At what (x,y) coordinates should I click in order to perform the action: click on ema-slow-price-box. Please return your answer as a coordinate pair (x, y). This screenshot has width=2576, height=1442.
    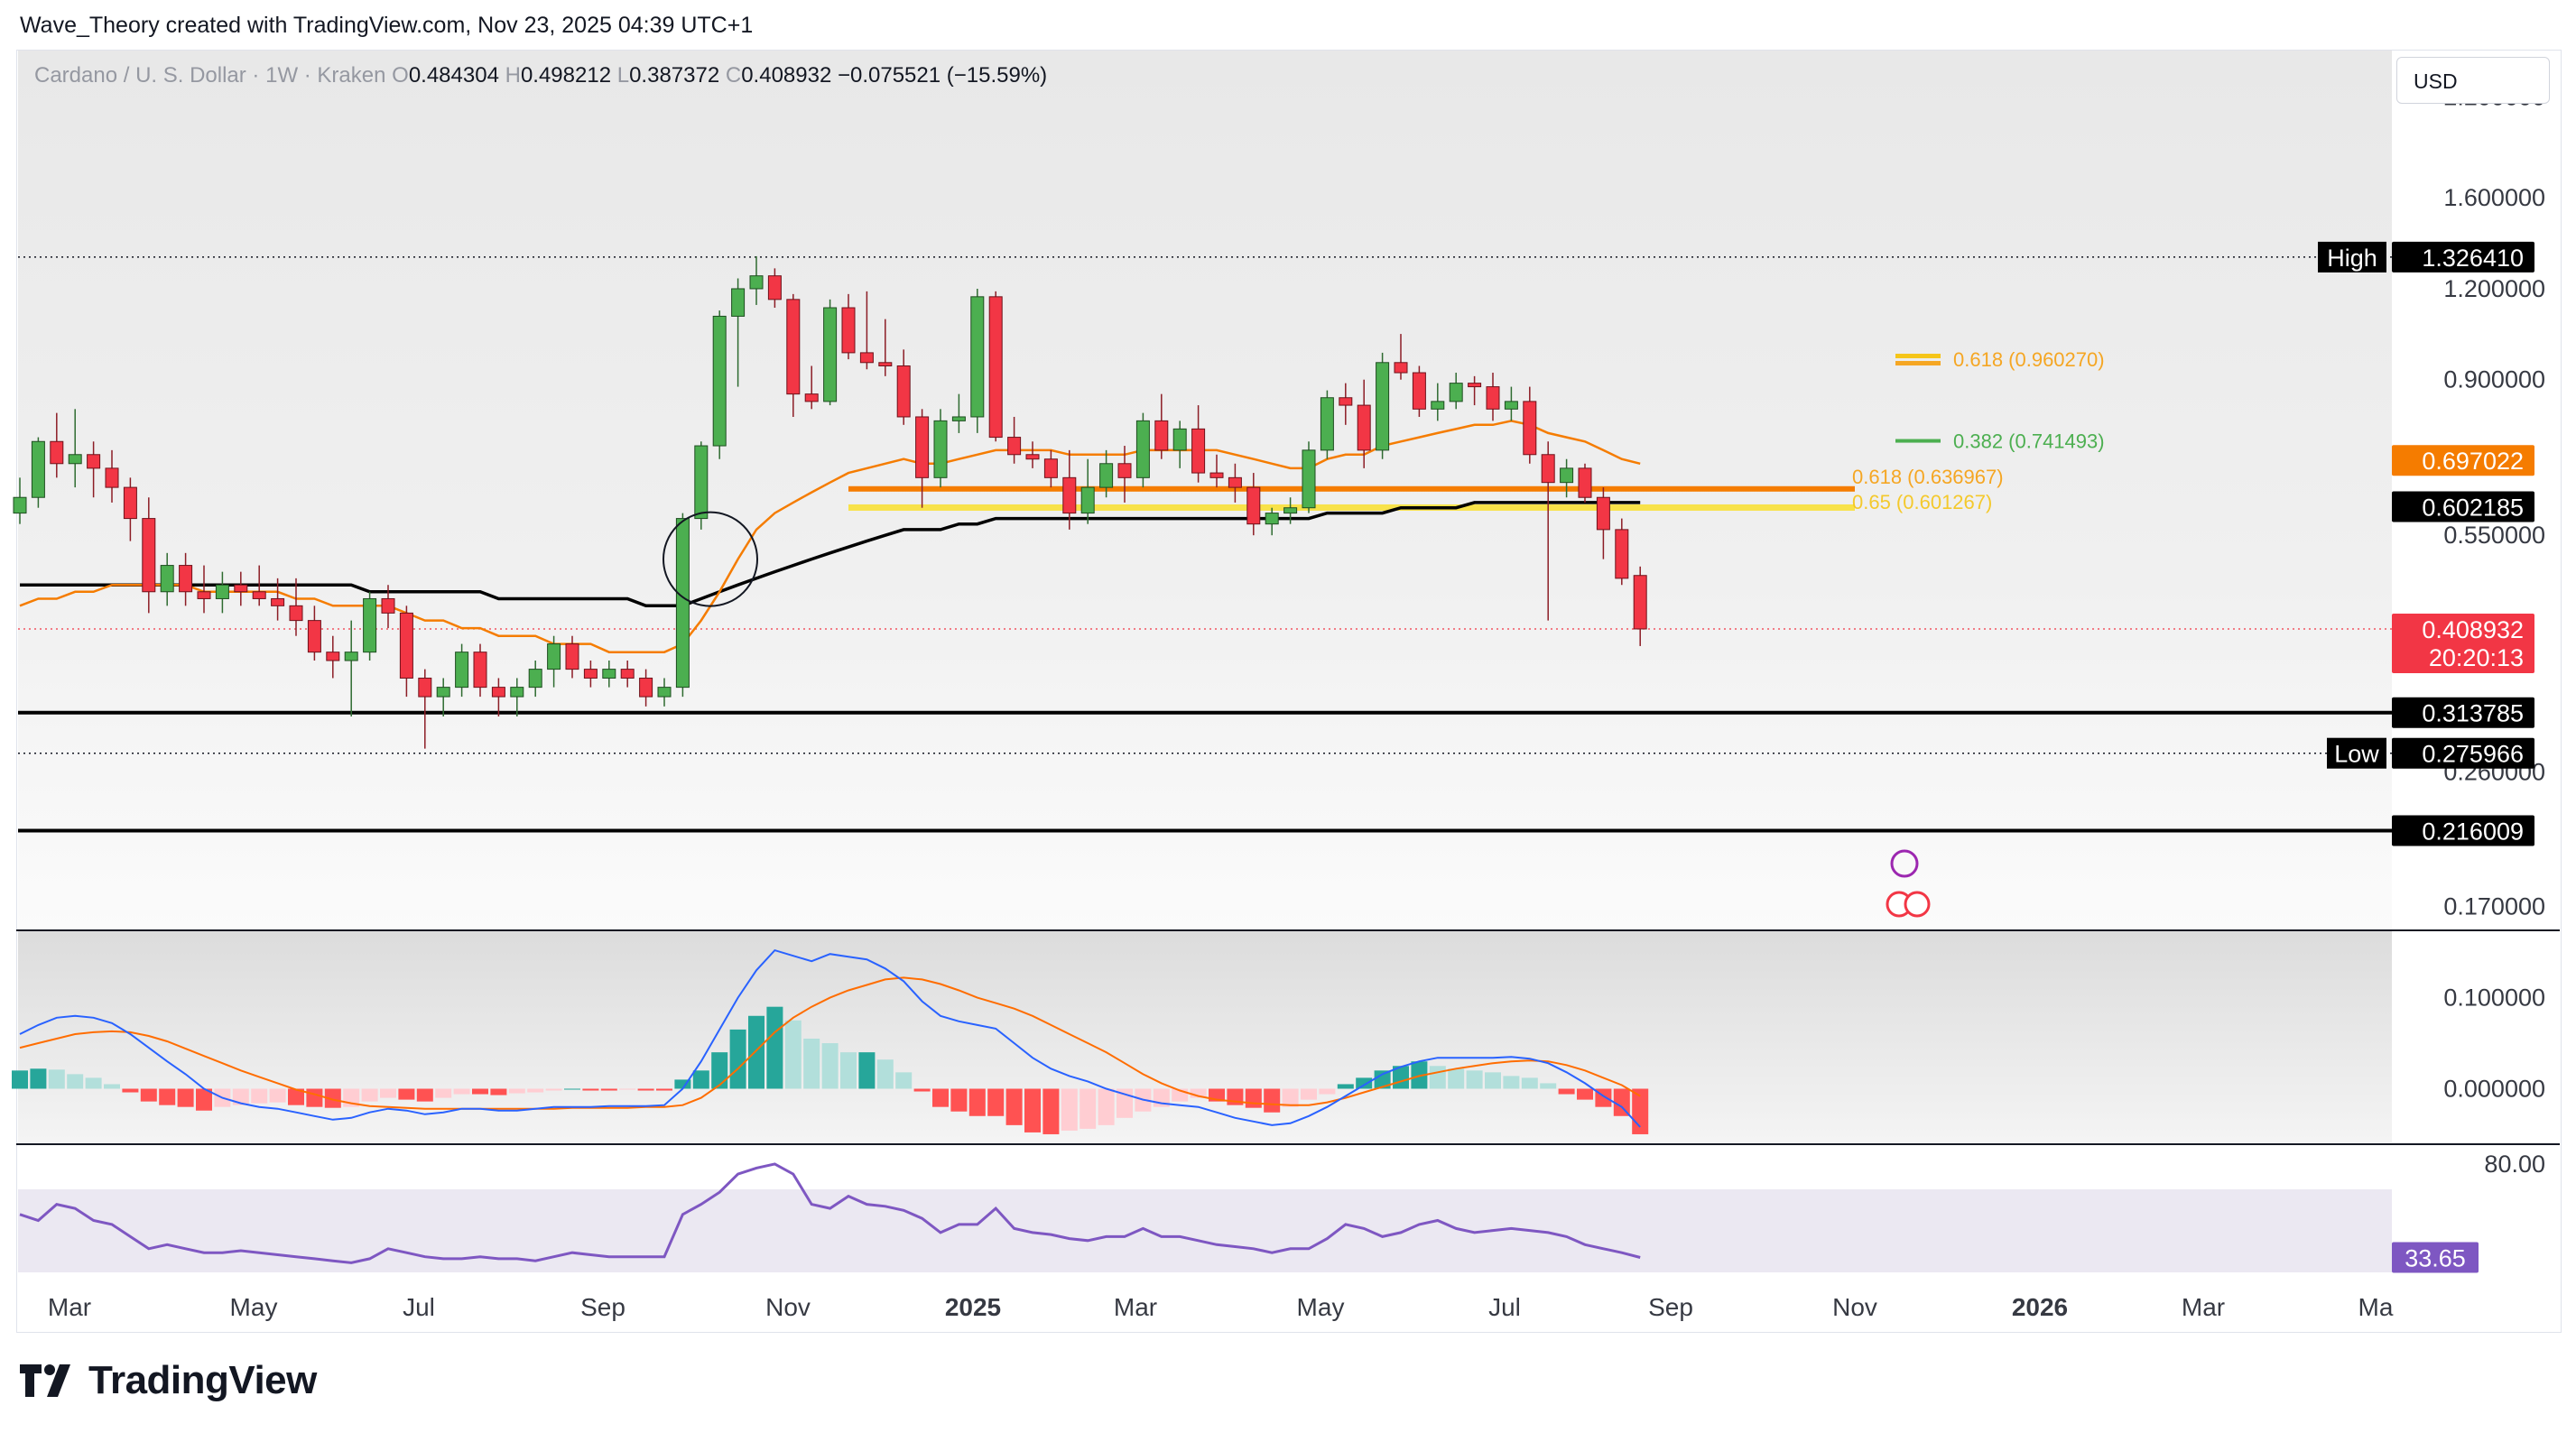
    Looking at the image, I should click on (2463, 506).